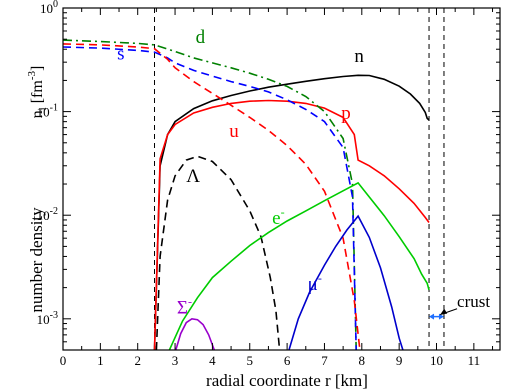 The height and width of the screenshot is (391, 506). What do you see at coordinates (37, 92) in the screenshot?
I see `y-axis-unit: ni [fm-3]` at bounding box center [37, 92].